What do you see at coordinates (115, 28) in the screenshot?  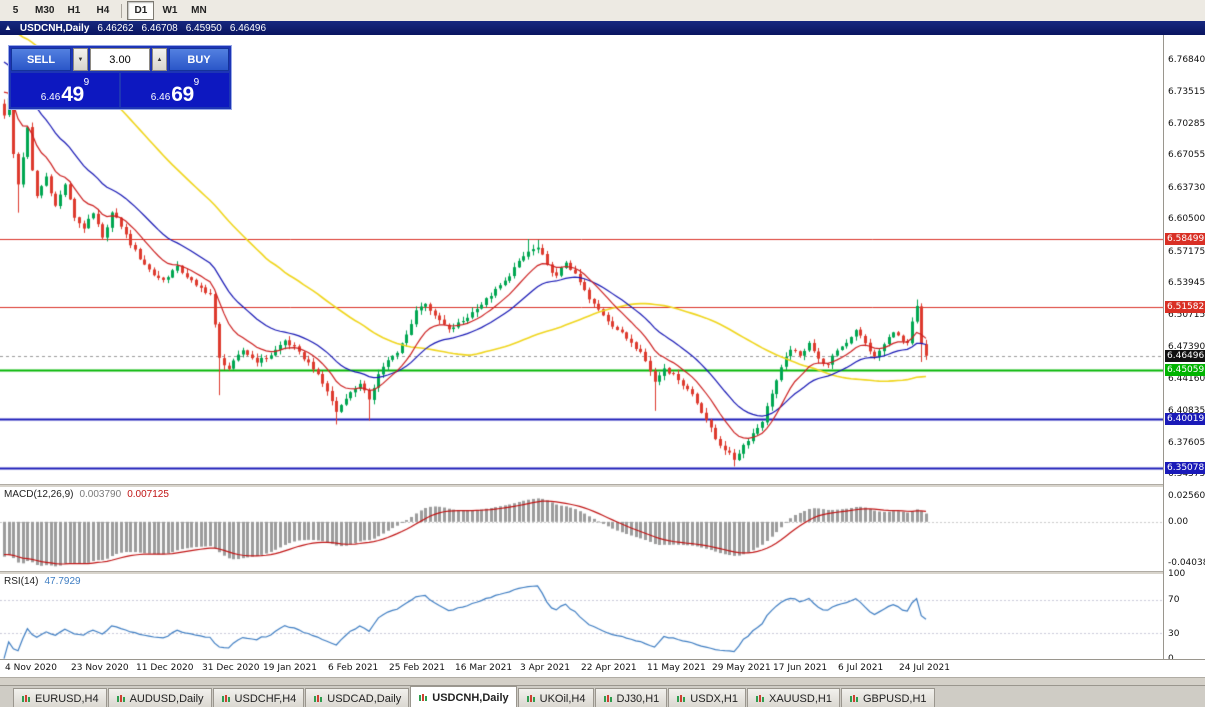 I see `ohlc-open: 6.46262` at bounding box center [115, 28].